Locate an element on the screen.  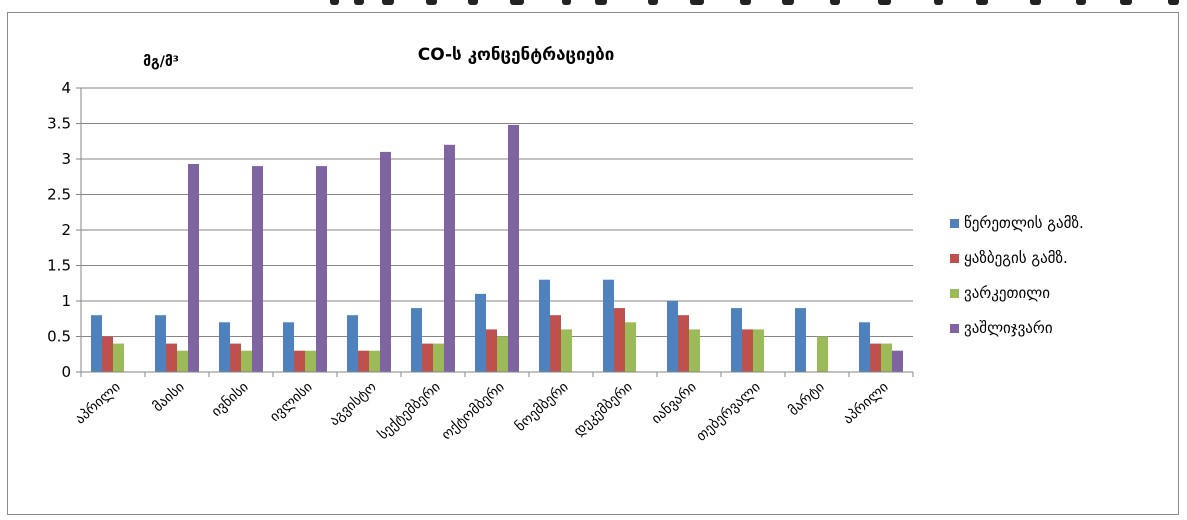
y-tick-label: 1.5 is located at coordinates (59, 266).